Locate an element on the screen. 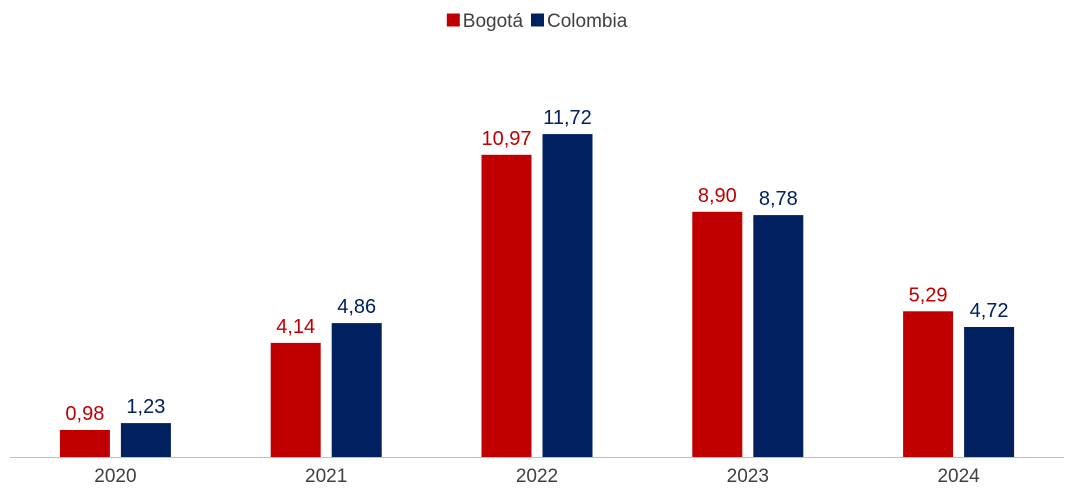 This screenshot has width=1074, height=490. data-label-bogota-2020: 0,98 is located at coordinates (84, 414).